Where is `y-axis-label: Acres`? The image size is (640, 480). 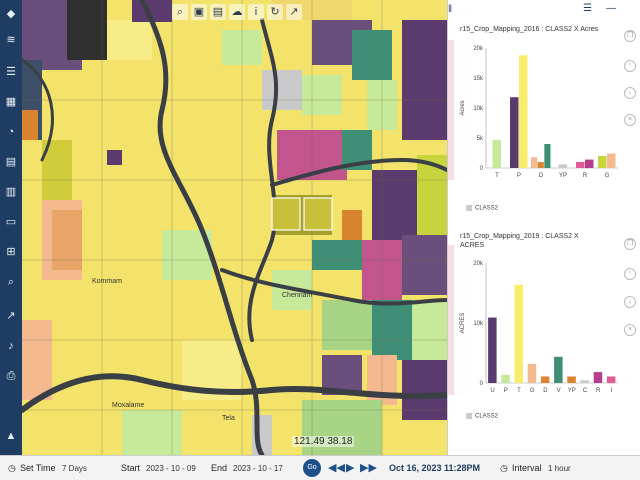
y-axis-label: Acres is located at coordinates (463, 107).